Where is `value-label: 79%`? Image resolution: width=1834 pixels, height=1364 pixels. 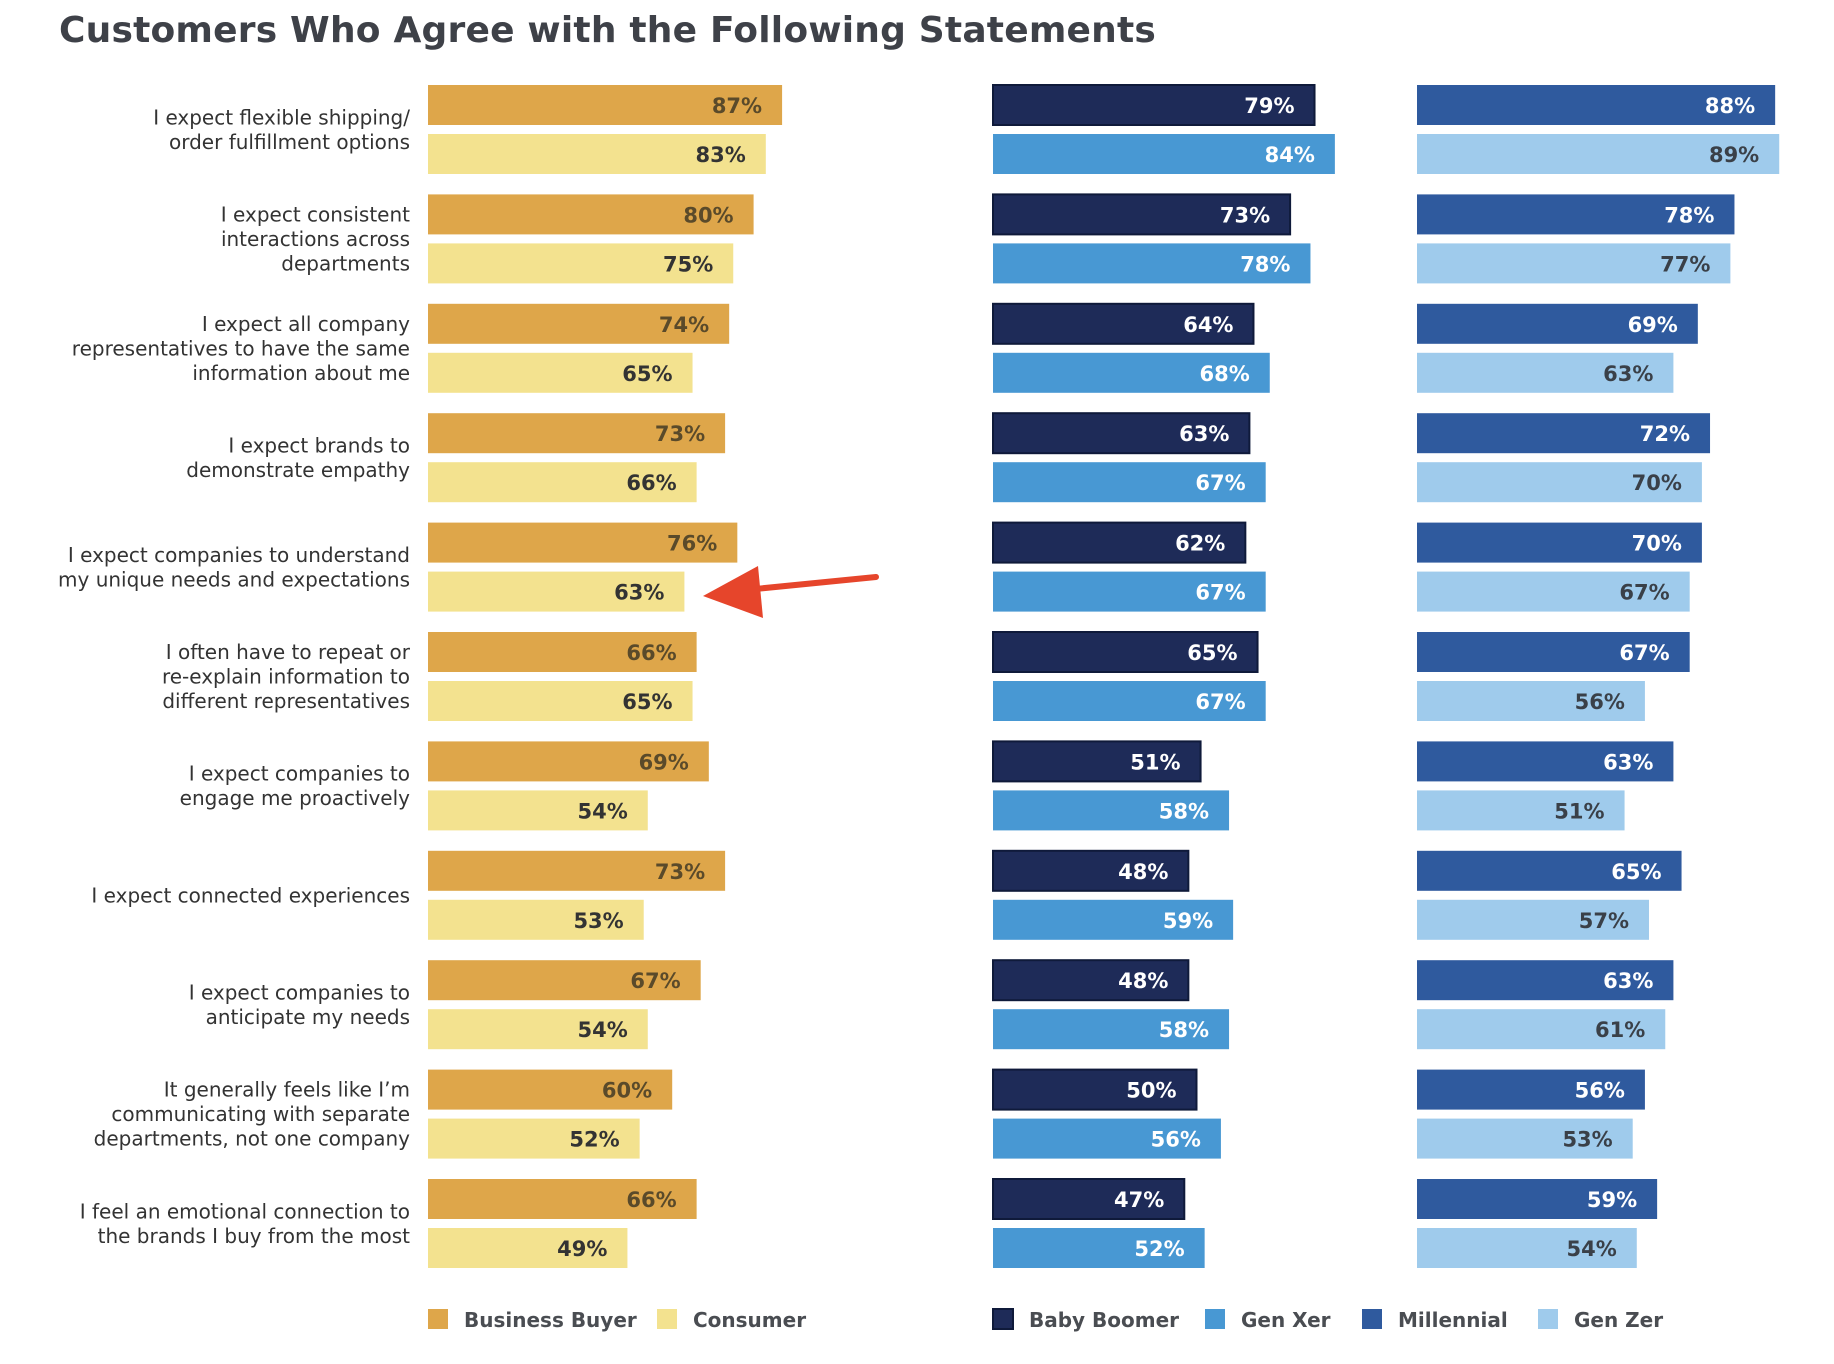 value-label: 79% is located at coordinates (1269, 106).